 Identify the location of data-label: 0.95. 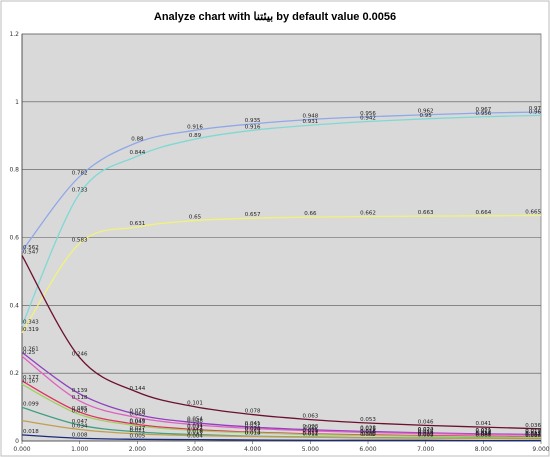
(426, 116).